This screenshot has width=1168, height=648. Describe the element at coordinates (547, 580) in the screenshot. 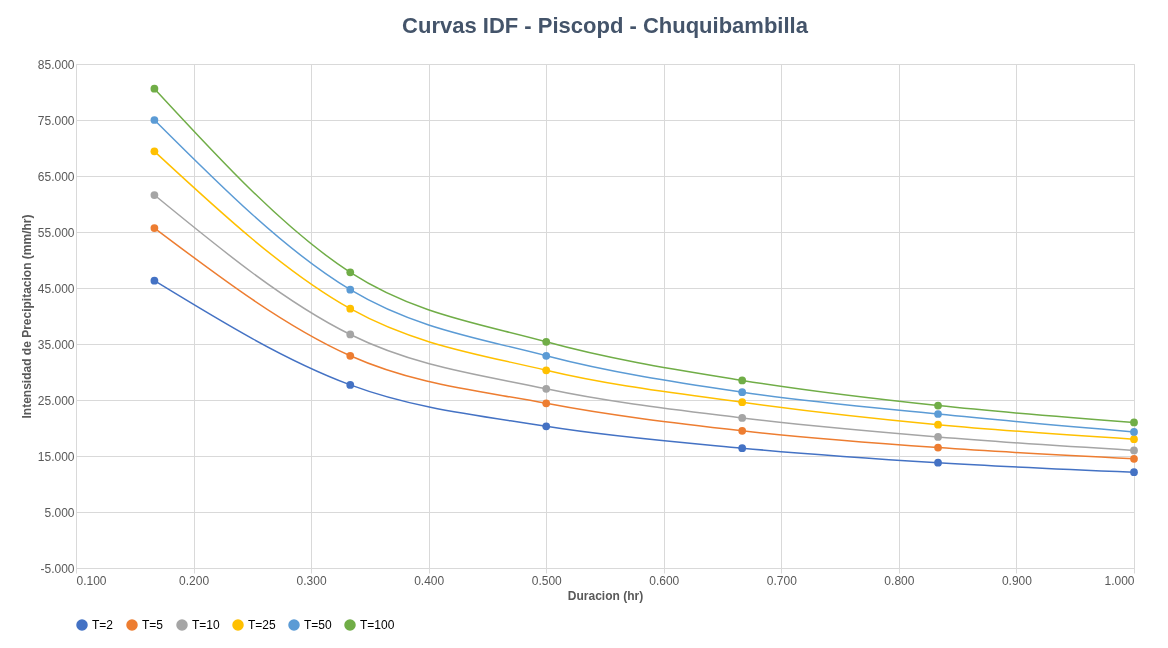

I see `x-tick-label: 0.500` at that location.